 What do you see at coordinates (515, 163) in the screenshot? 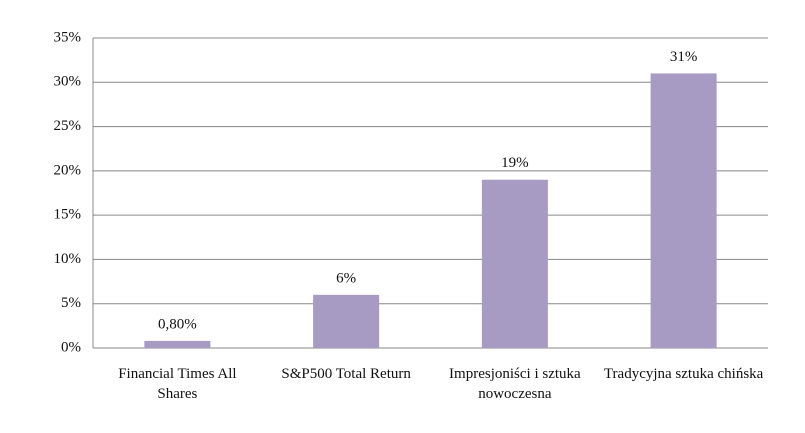
I see `value-label: 19%` at bounding box center [515, 163].